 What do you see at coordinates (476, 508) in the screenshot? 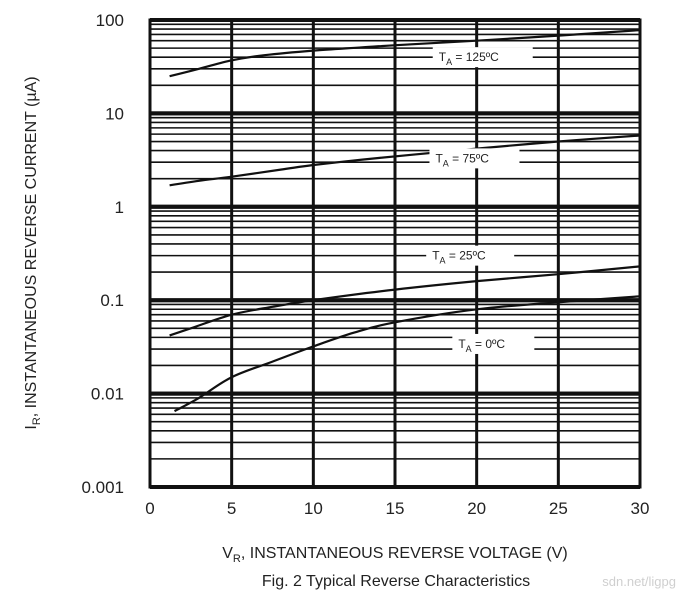
I see `x-tick-label: 20` at bounding box center [476, 508].